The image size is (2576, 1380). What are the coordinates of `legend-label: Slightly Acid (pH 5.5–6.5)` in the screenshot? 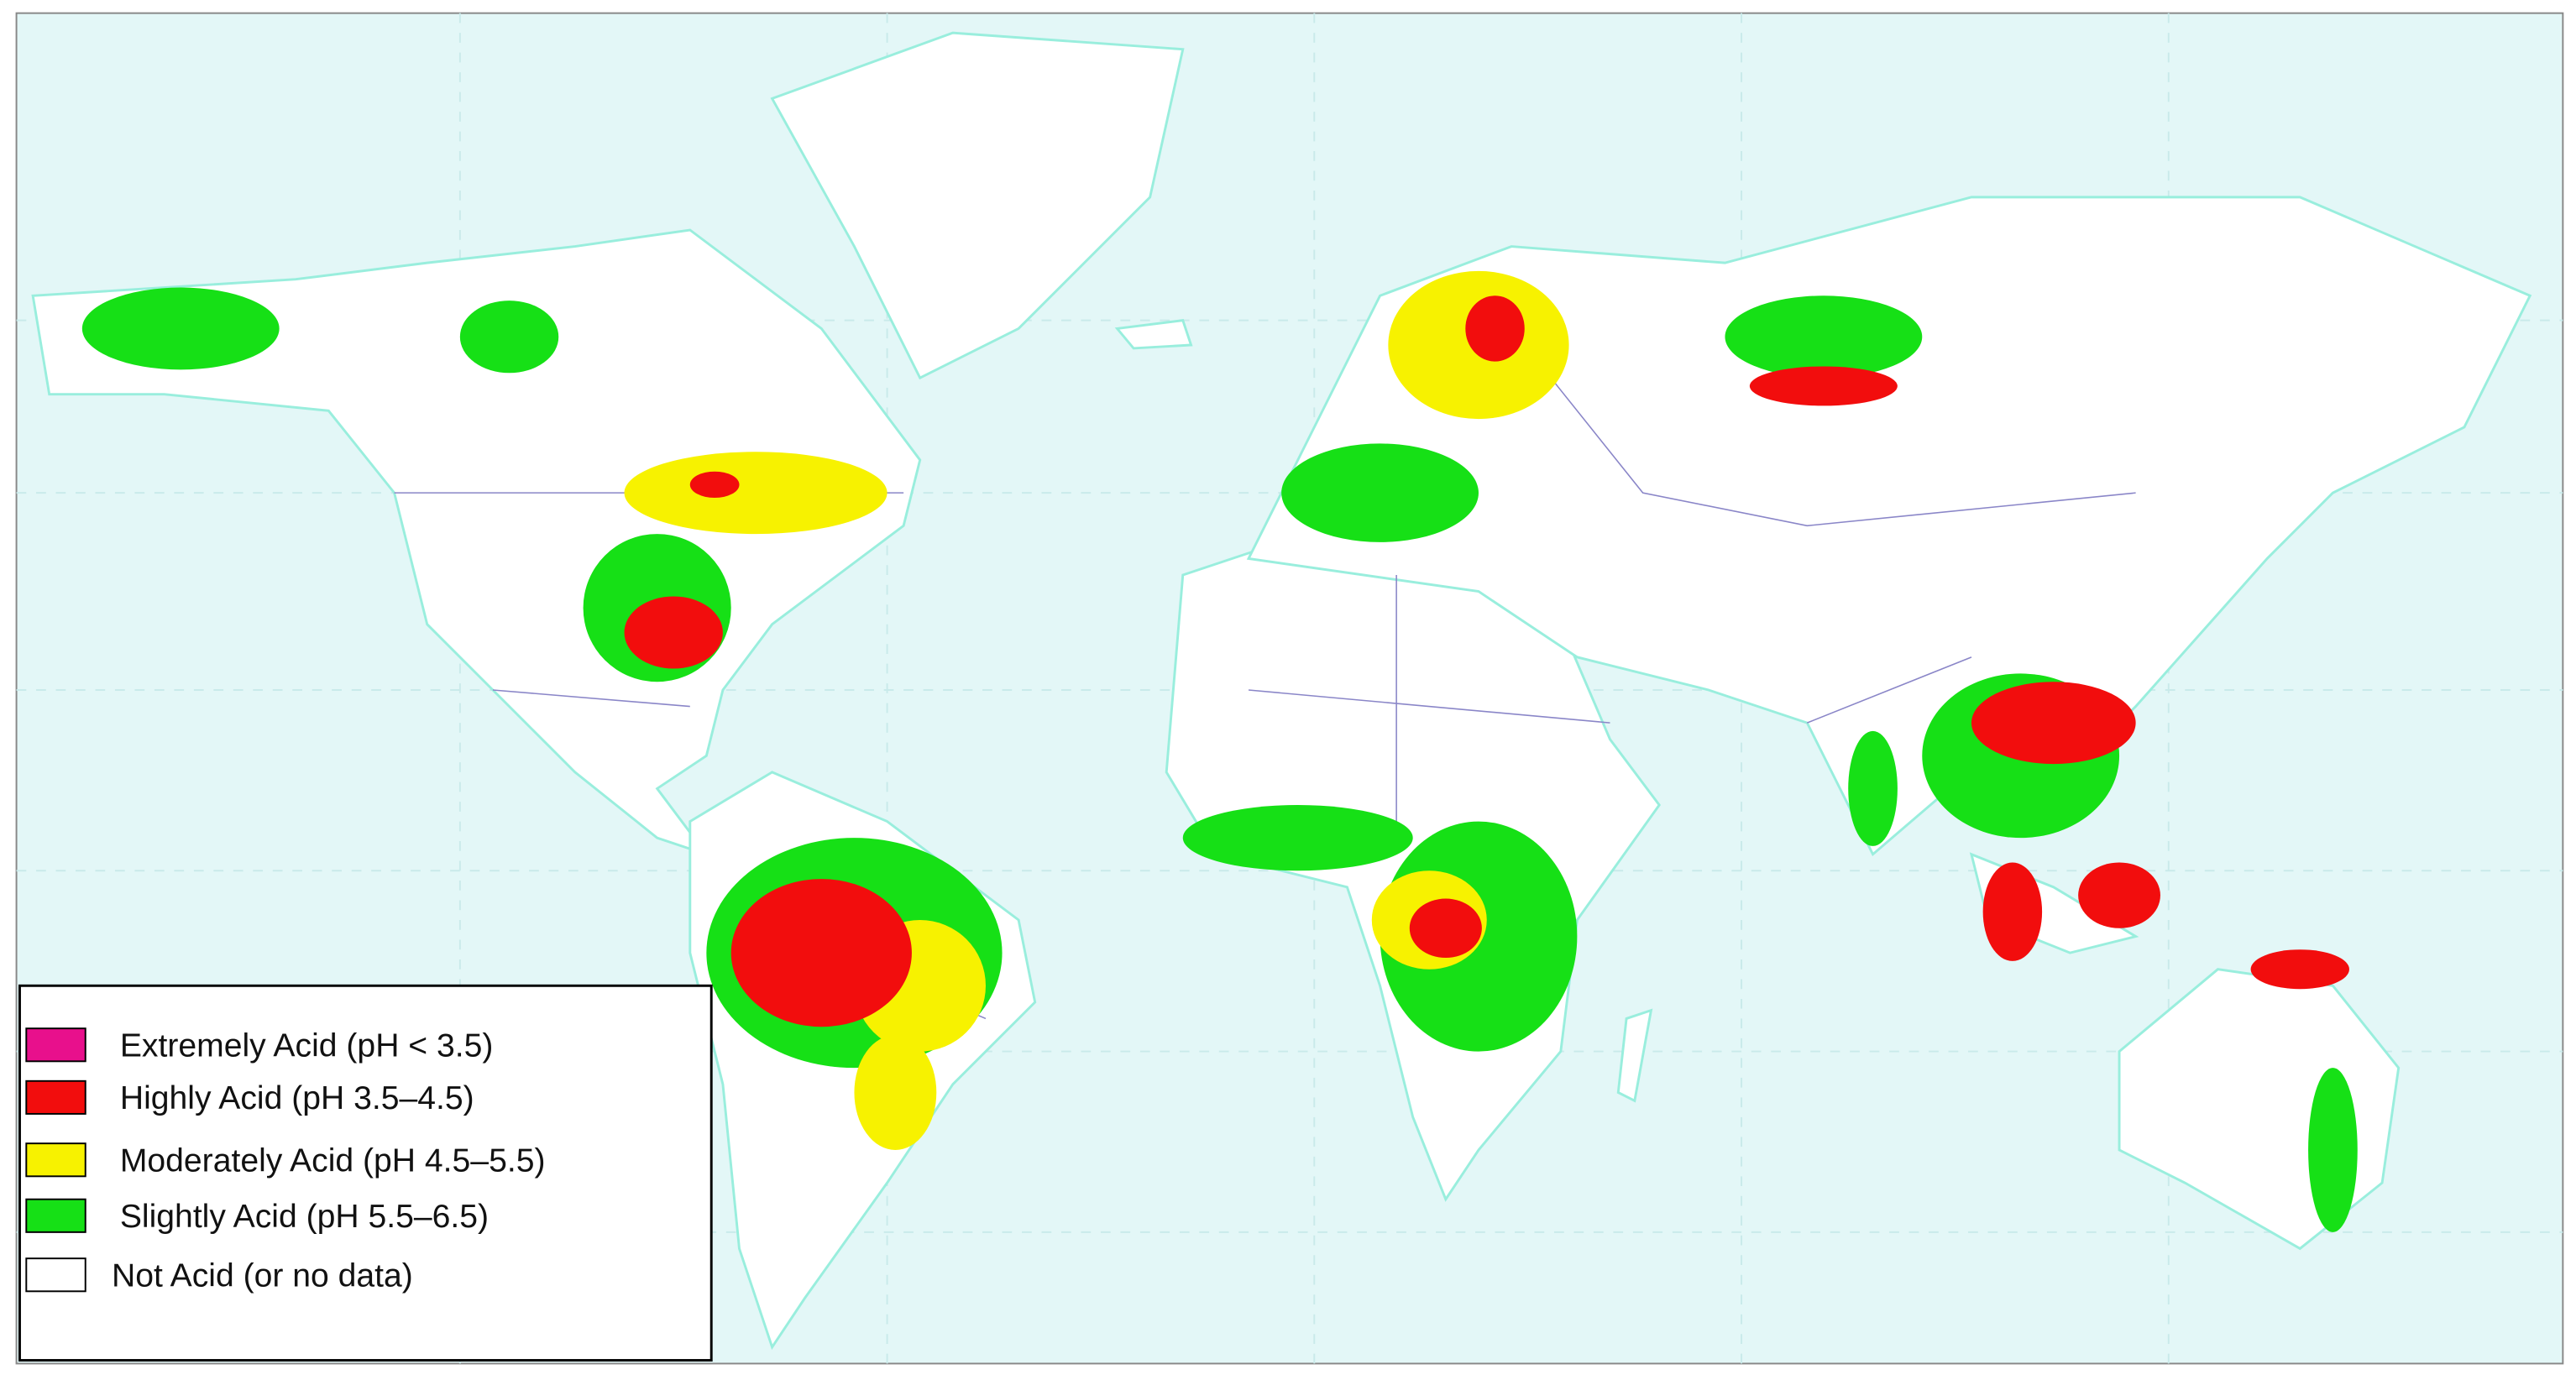 It's located at (304, 1217).